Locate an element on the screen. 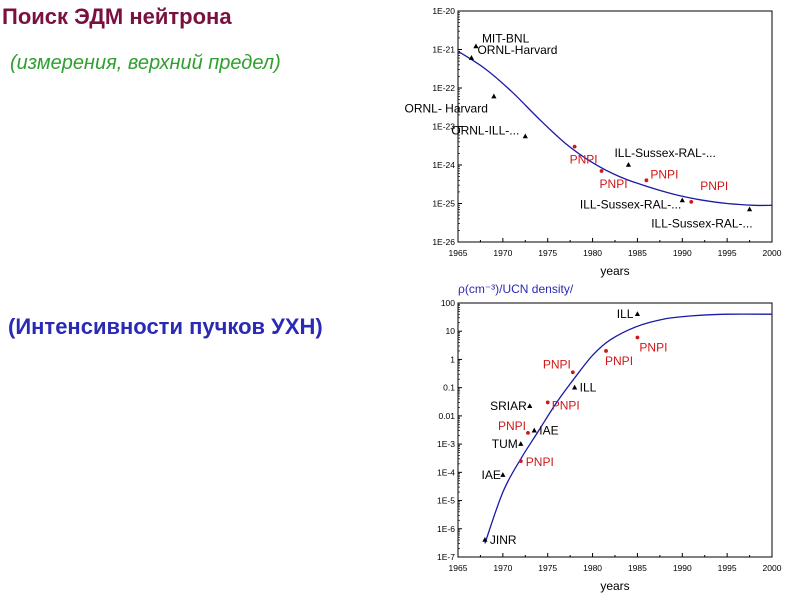  y-tick-label: 1E-23 is located at coordinates (443, 127).